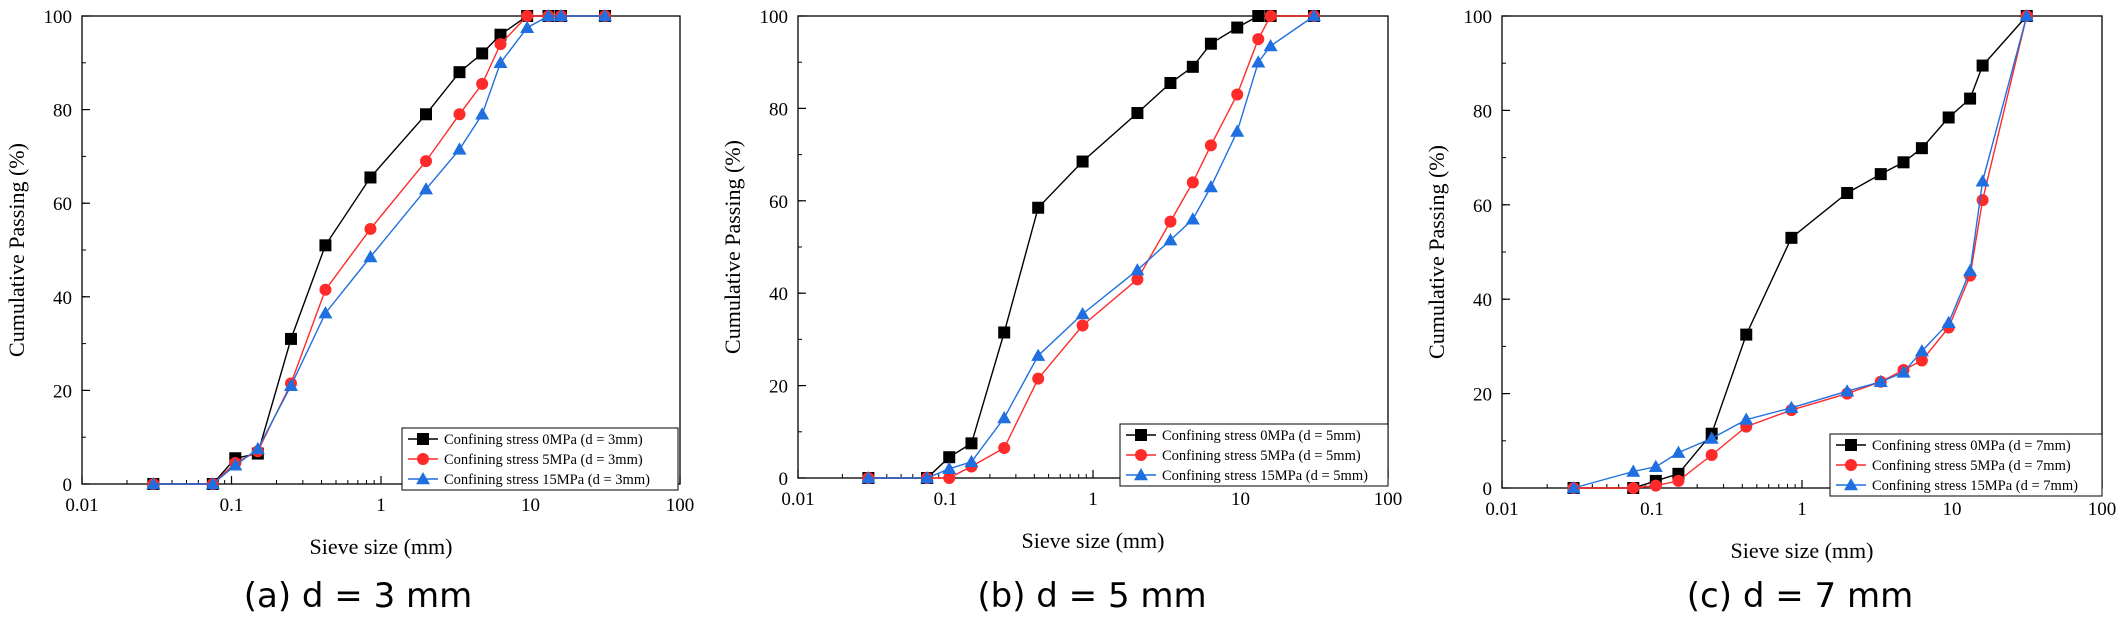 Image resolution: width=2127 pixels, height=634 pixels. What do you see at coordinates (381, 505) in the screenshot?
I see `x-tick-label: 1` at bounding box center [381, 505].